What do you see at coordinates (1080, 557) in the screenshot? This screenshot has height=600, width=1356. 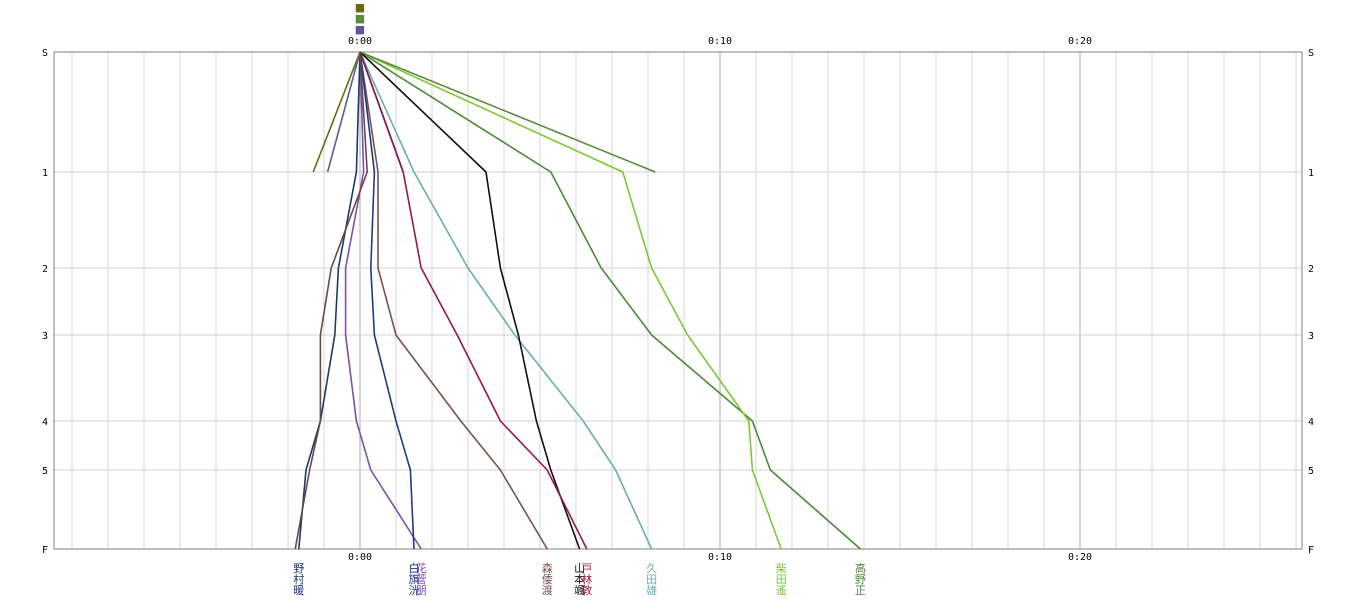 I see `time-tick-label-bottom: 0:20` at bounding box center [1080, 557].